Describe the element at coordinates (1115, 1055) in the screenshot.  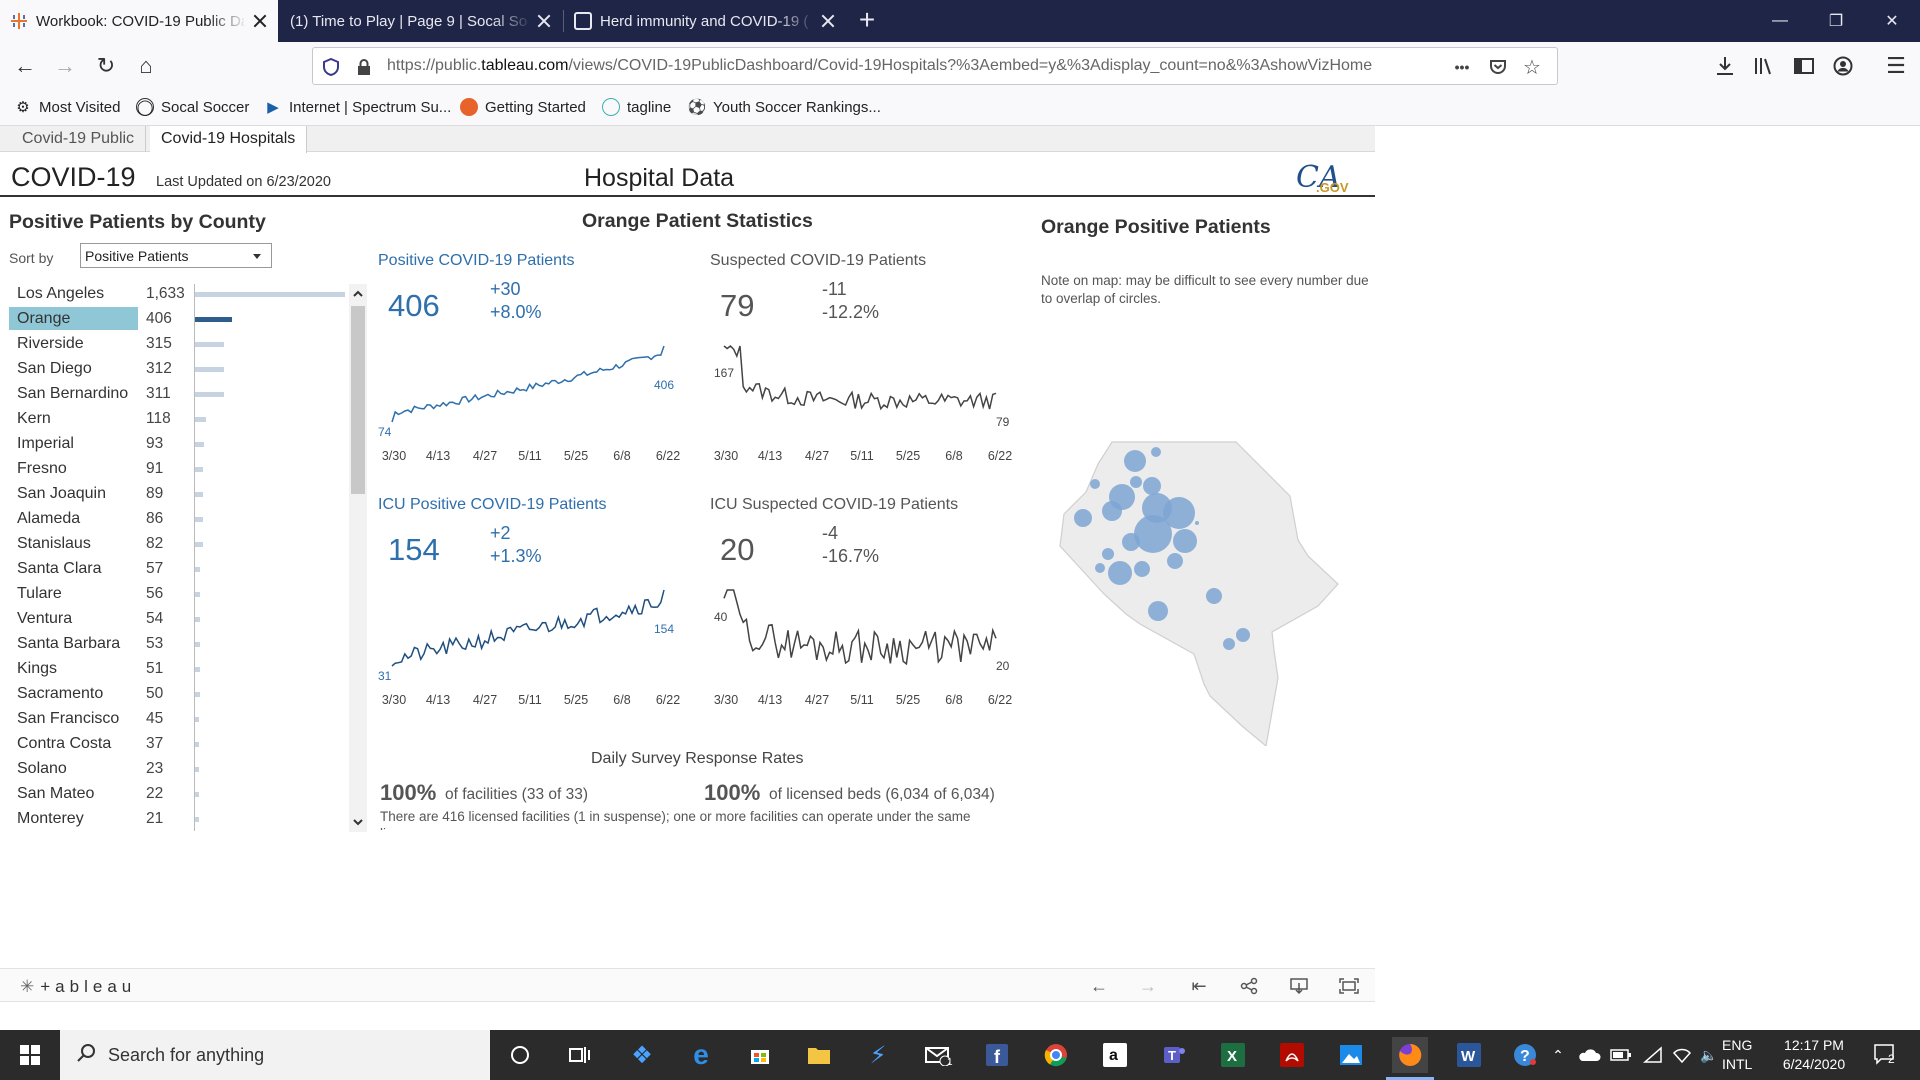
I see `amazon-icon: a` at that location.